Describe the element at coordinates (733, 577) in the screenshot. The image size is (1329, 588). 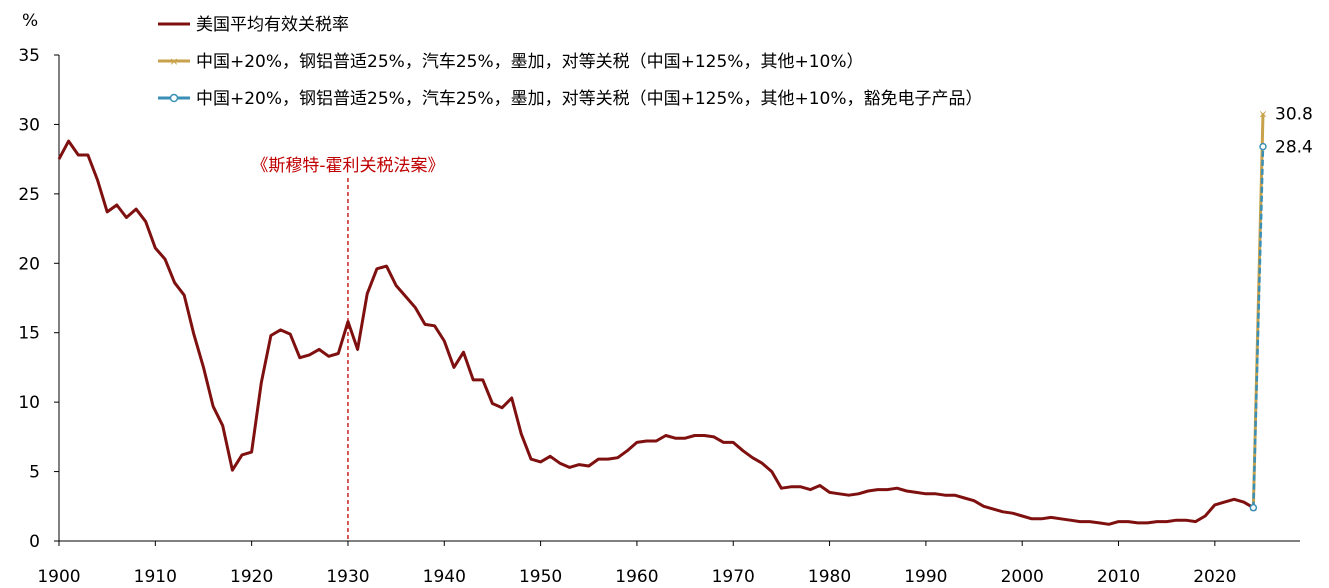
I see `x-tick-label: 1970` at that location.